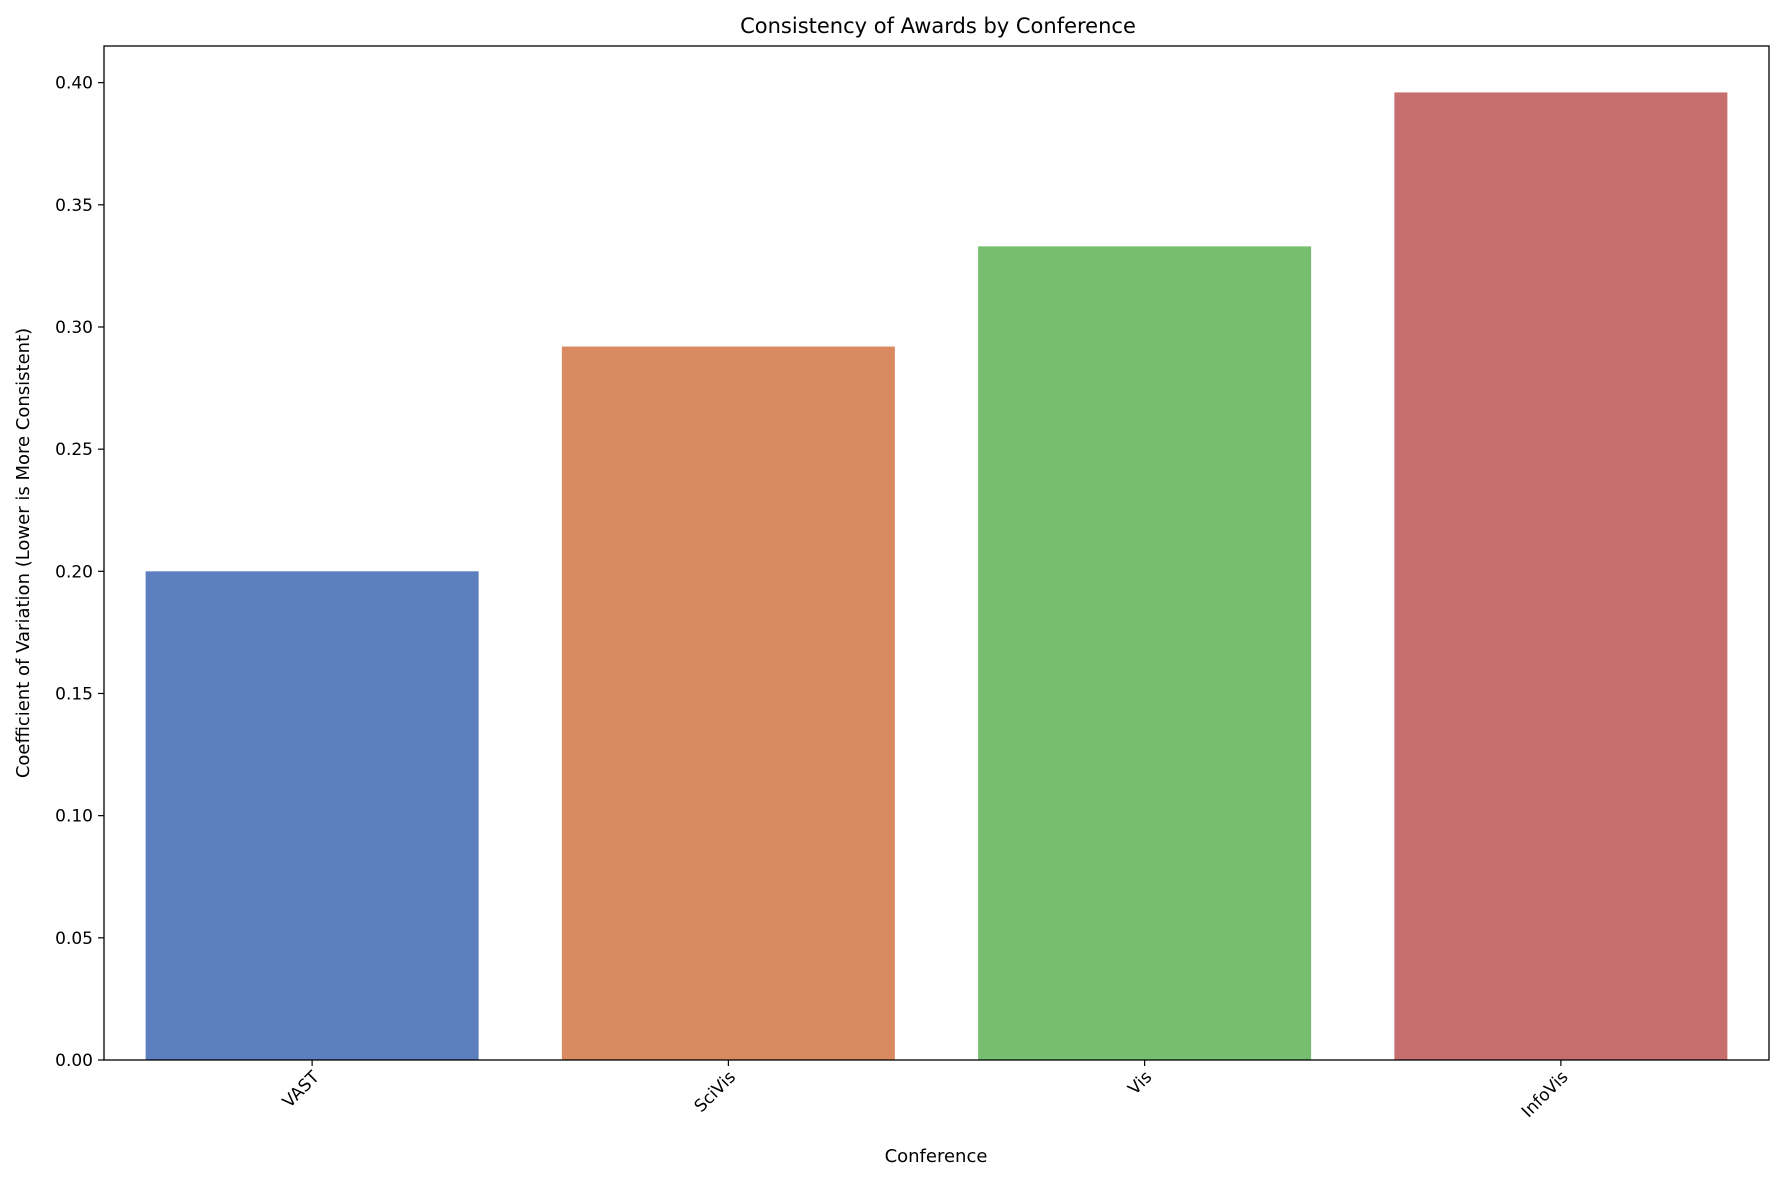 This screenshot has width=1784, height=1181. I want to click on x-axis: VAST SciVis Vis InfoVis, so click(926, 1091).